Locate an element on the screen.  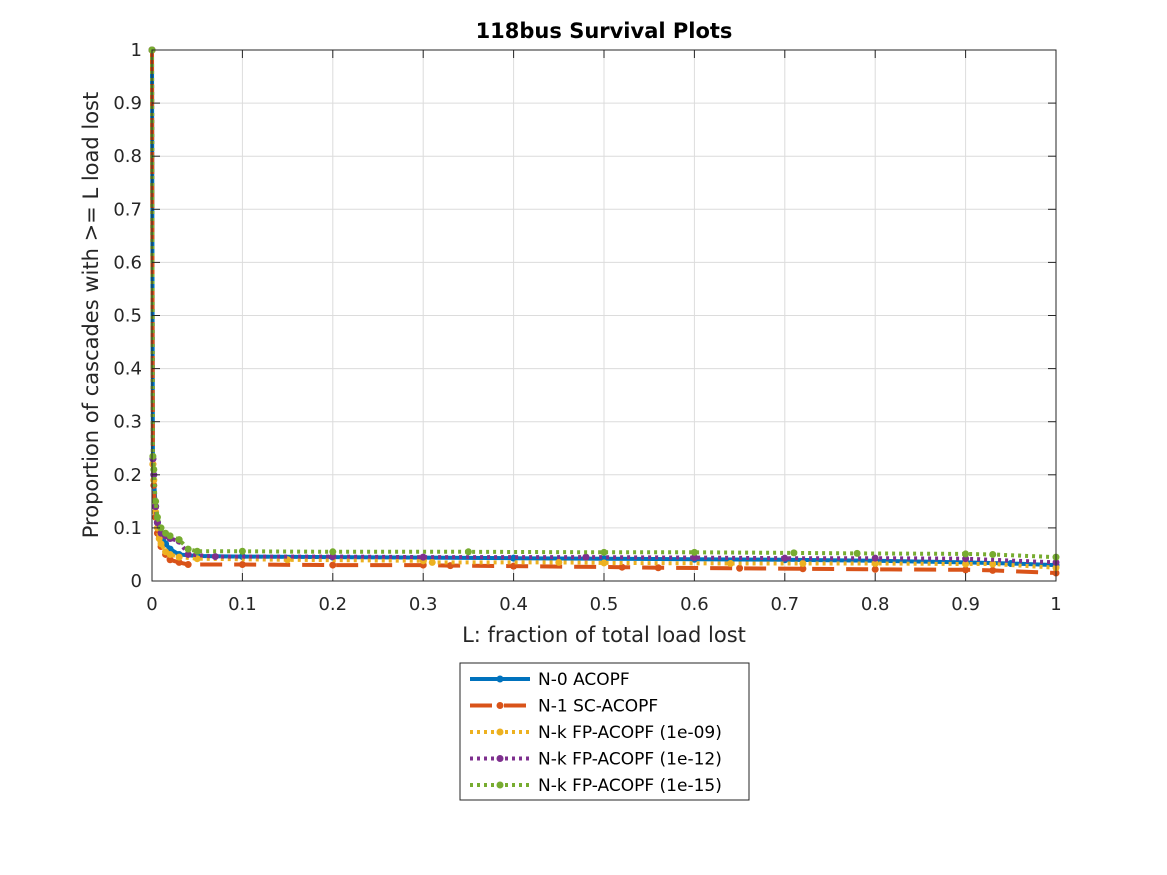
x-tick-label: 0.4 is located at coordinates (513, 604).